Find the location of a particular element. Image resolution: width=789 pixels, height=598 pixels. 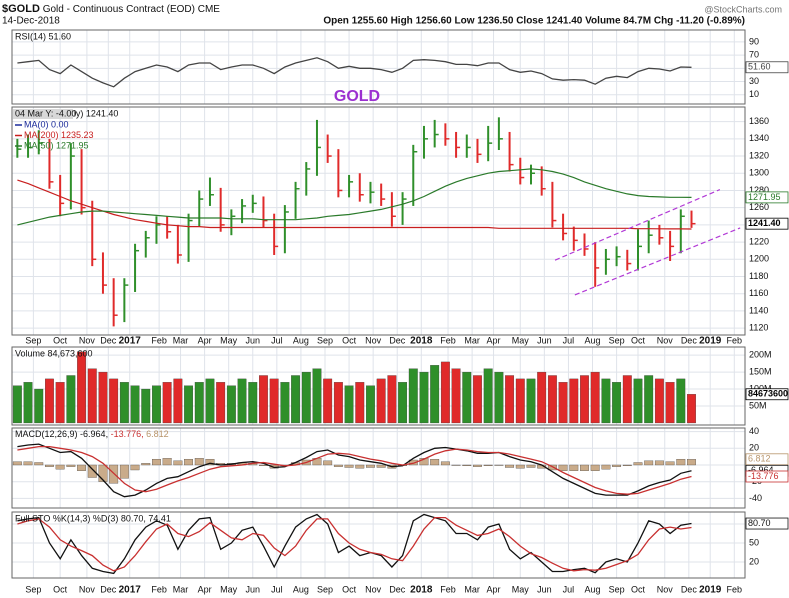

annotation: GOLD is located at coordinates (357, 96).